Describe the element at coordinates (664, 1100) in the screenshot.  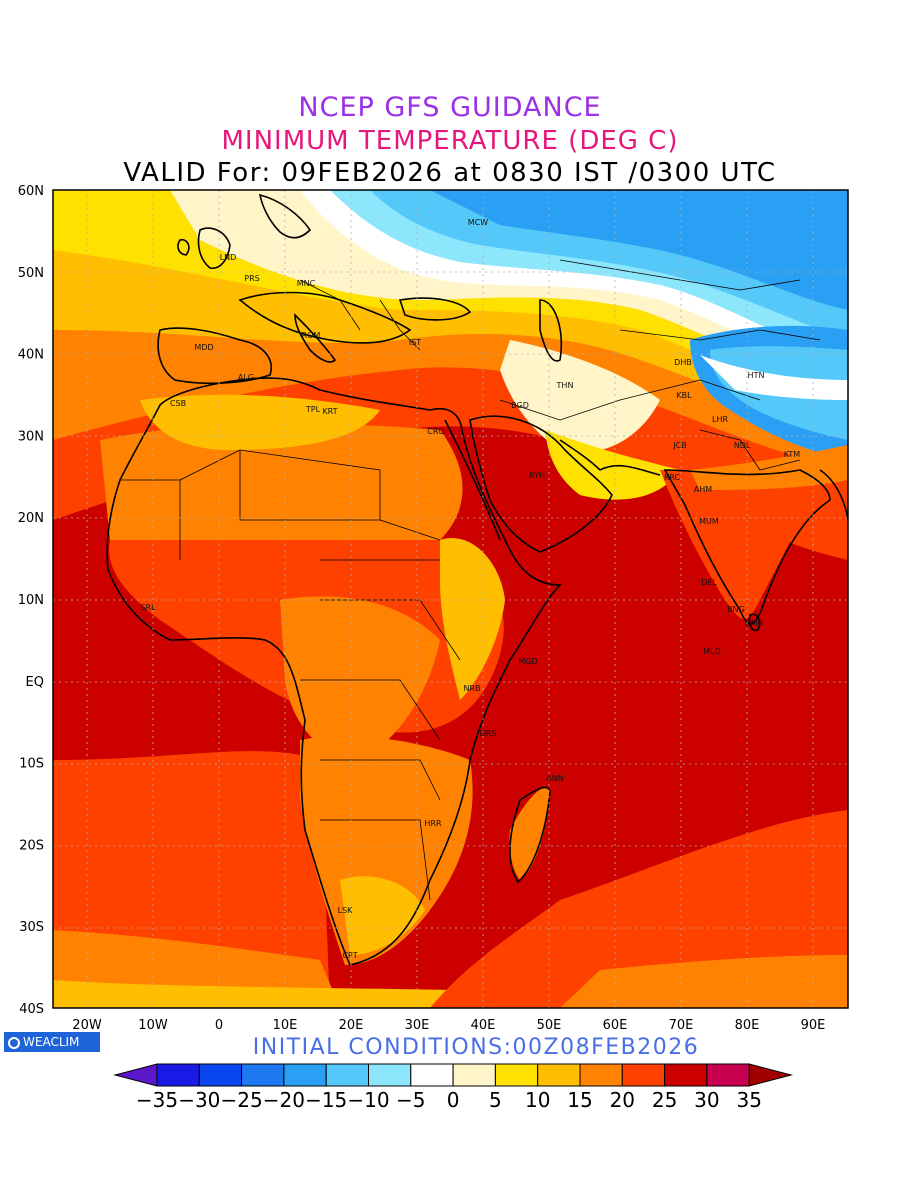
I see `colorbar-label: 25` at that location.